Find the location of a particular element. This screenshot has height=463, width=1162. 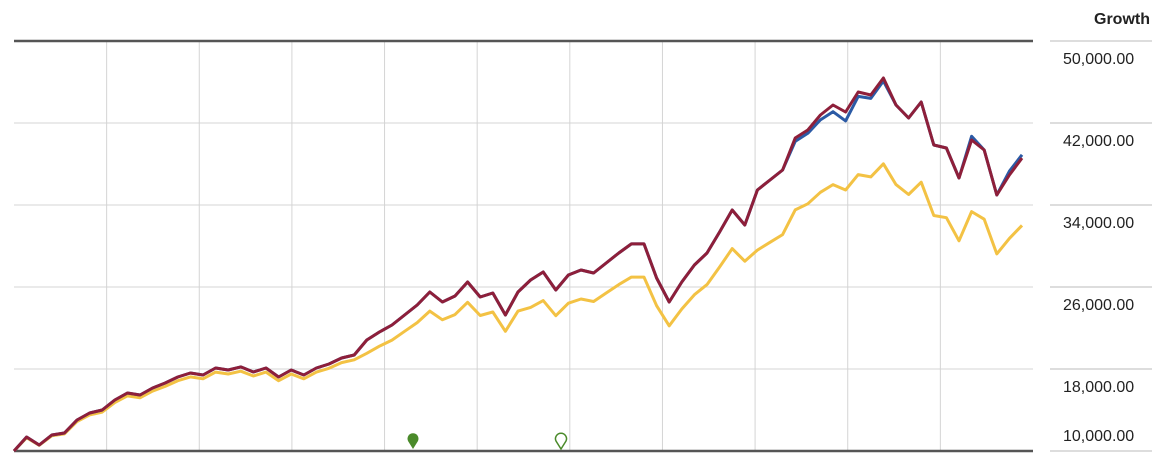

event-markers is located at coordinates (487, 441).